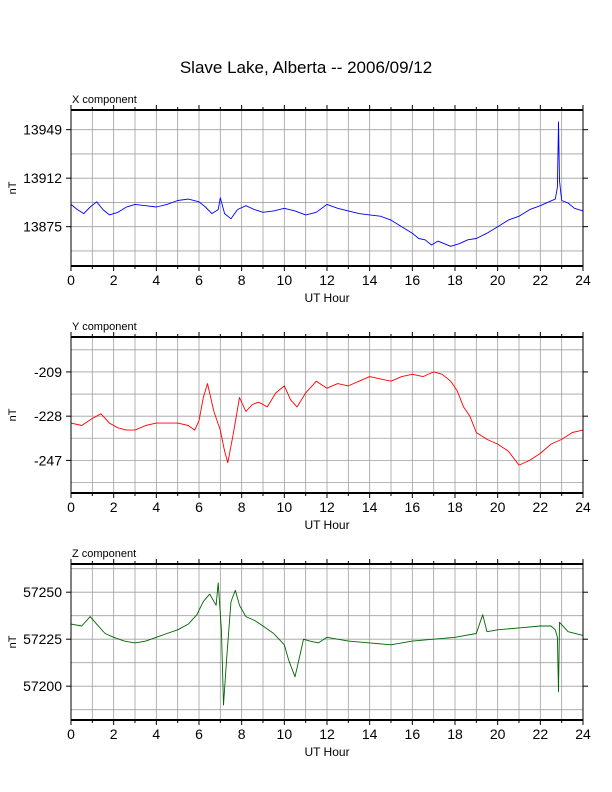  I want to click on y-tick-label: 13912, so click(42, 178).